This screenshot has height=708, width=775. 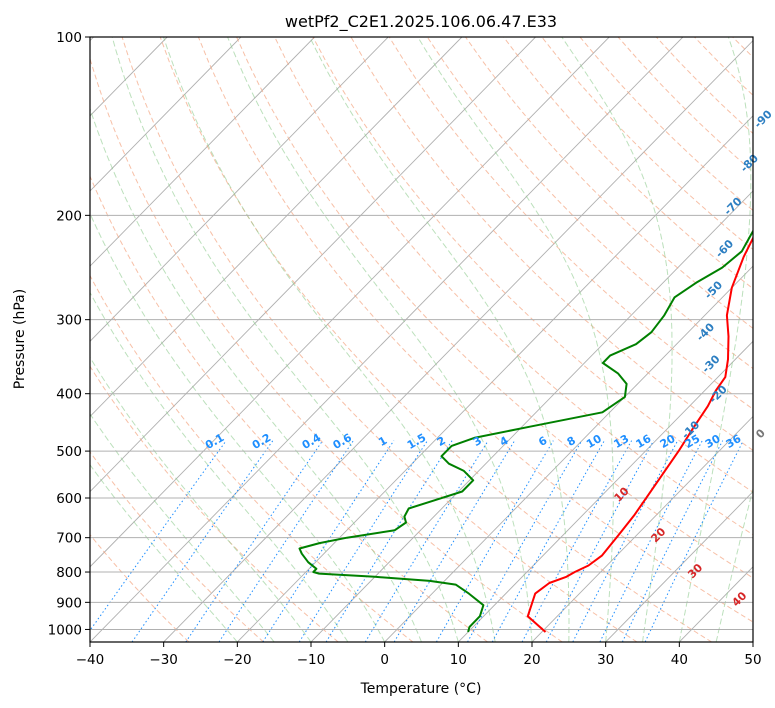 I want to click on y-tick-label: 600, so click(x=69, y=499).